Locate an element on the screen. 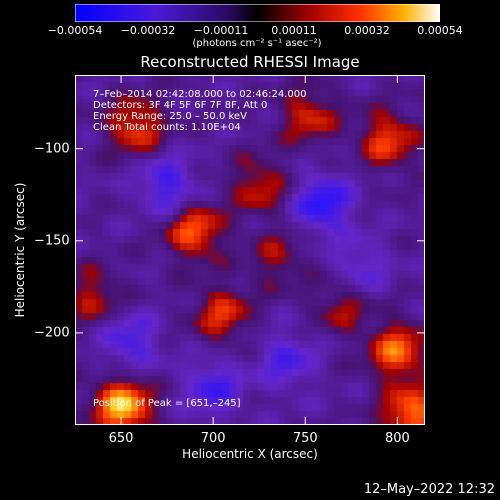  y-tick-label: −150 is located at coordinates (52, 241).